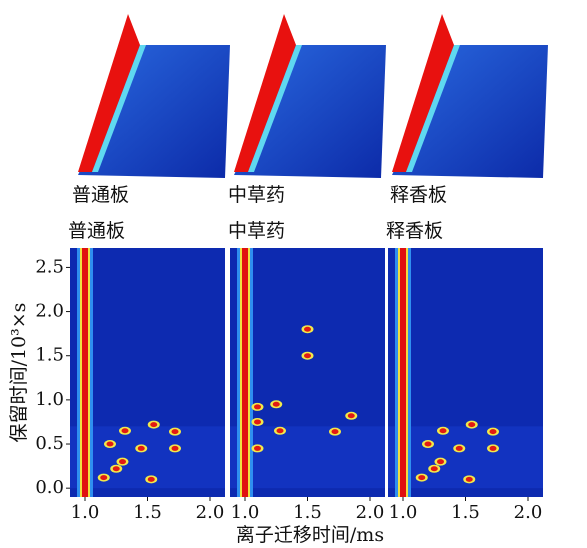  I want to click on surface-title: 普通板, so click(100, 195).